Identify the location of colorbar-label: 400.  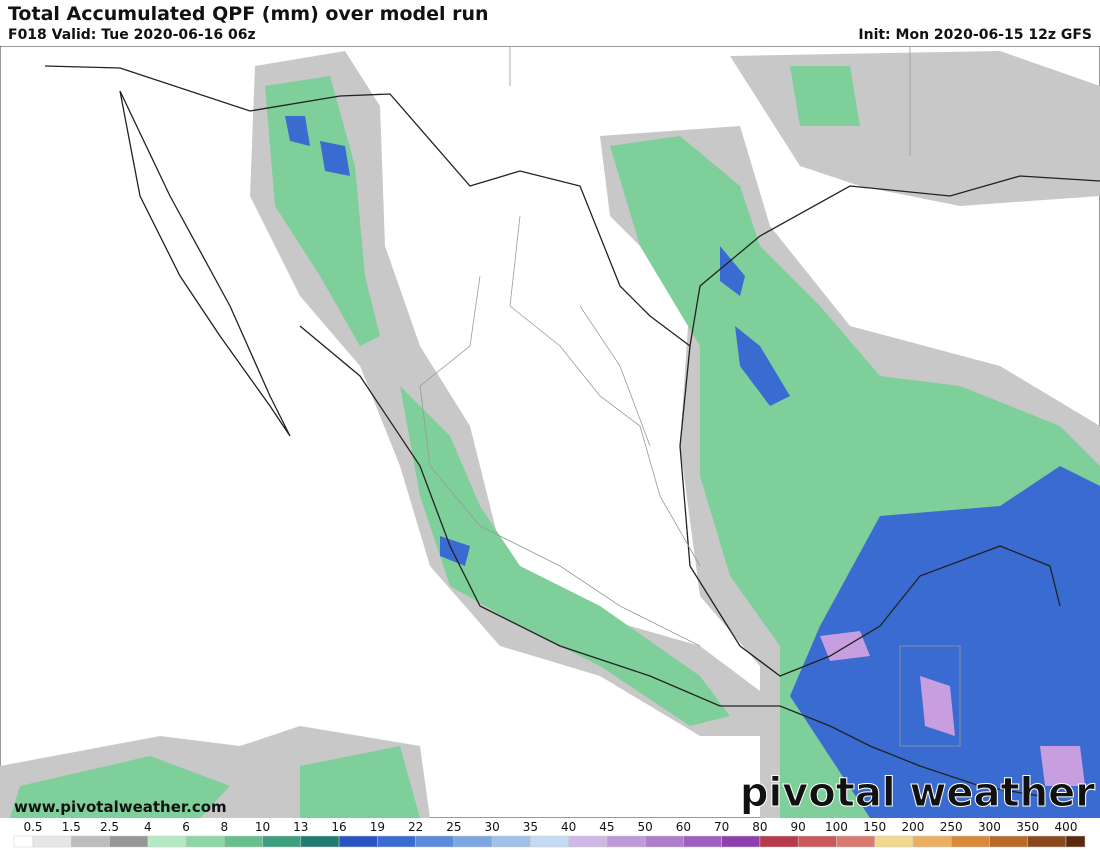
(1066, 827).